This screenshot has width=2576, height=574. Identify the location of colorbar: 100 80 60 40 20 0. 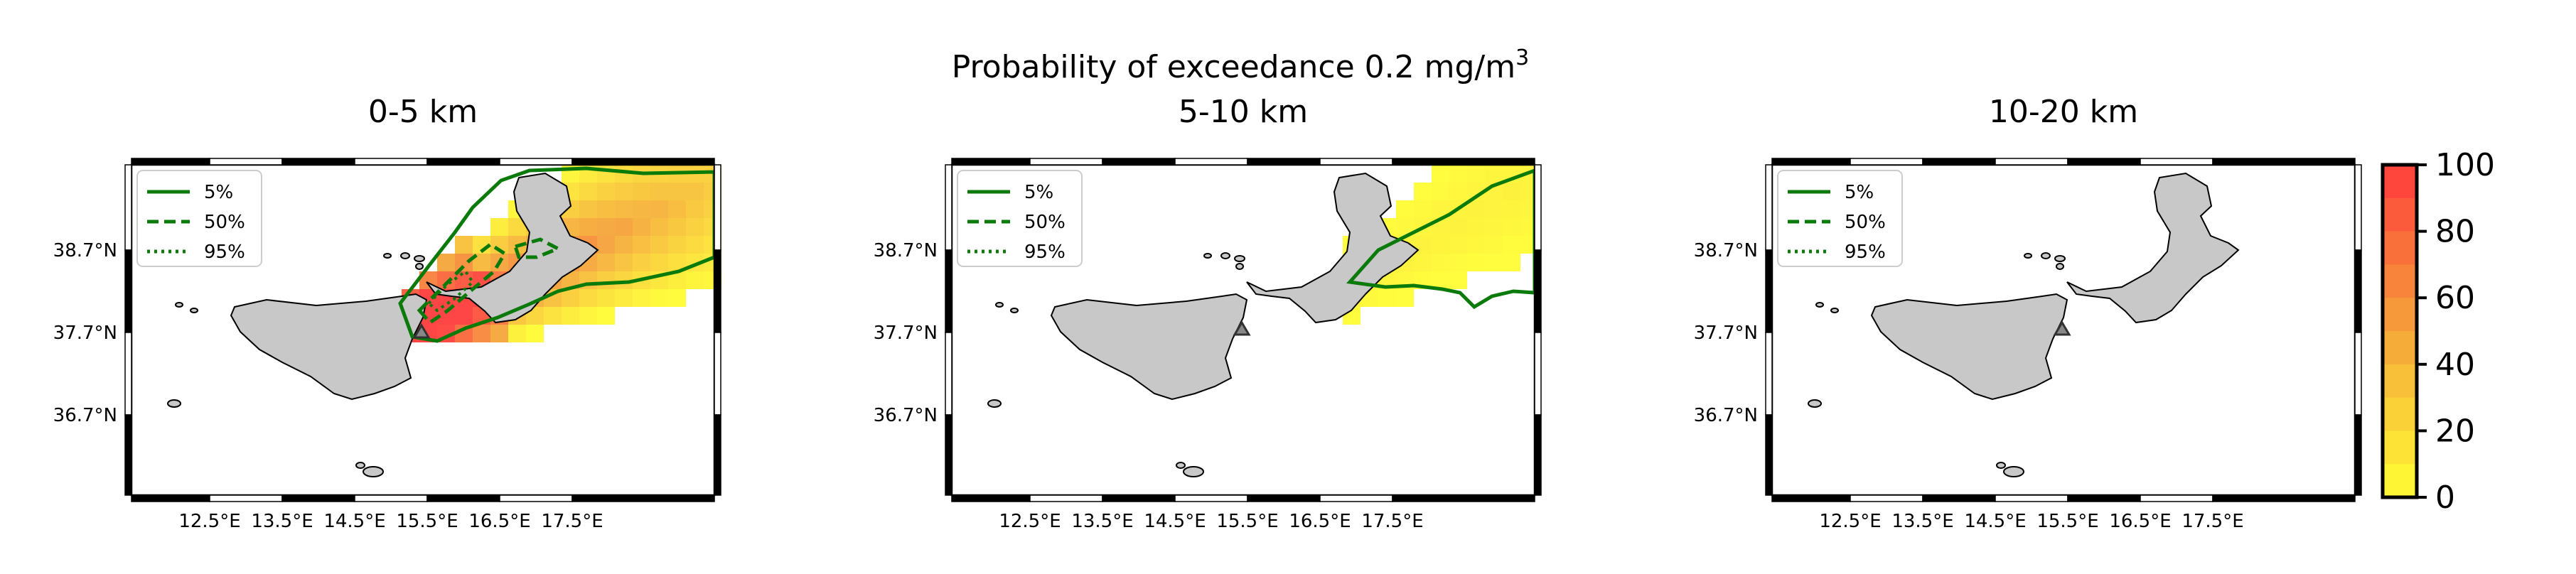
(2438, 331).